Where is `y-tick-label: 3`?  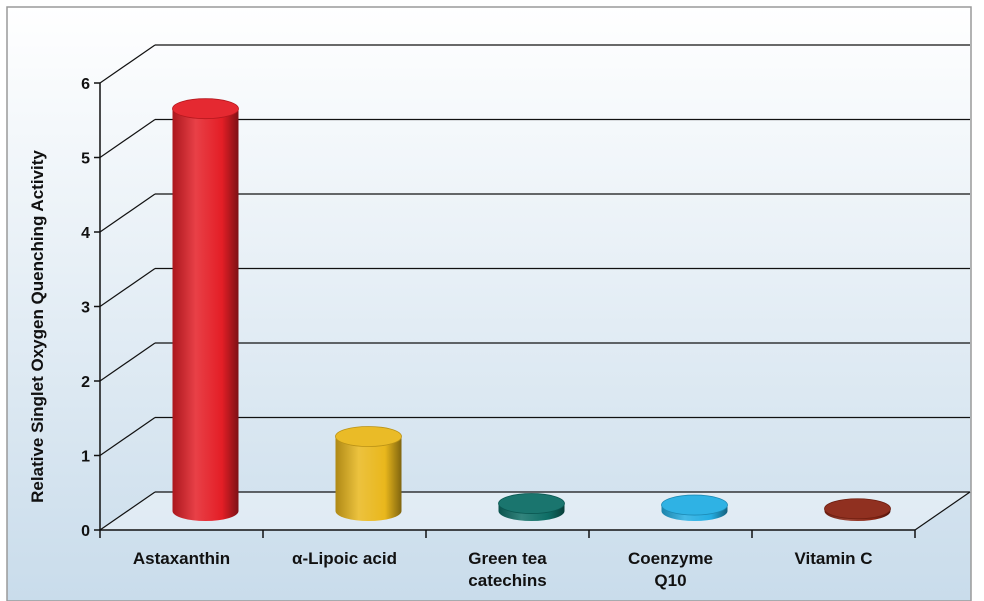 y-tick-label: 3 is located at coordinates (85, 308).